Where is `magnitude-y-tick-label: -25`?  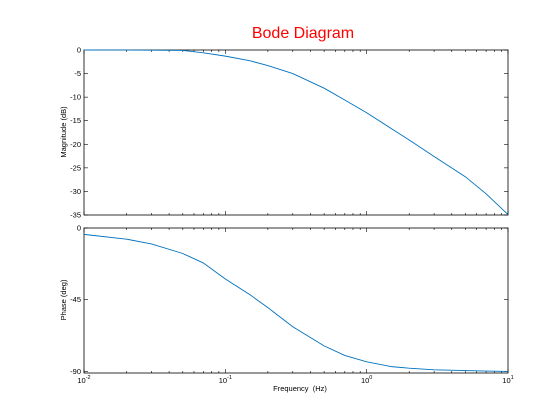
magnitude-y-tick-label: -25 is located at coordinates (75, 167).